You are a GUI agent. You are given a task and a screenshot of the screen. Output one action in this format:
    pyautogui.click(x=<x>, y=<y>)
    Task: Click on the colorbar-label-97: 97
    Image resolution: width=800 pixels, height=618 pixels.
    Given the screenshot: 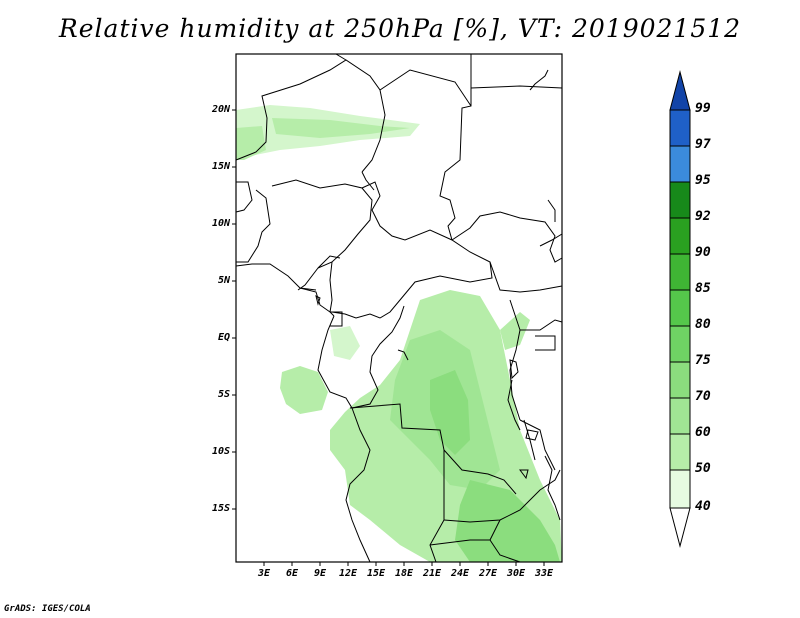 What is the action you would take?
    pyautogui.click(x=703, y=144)
    